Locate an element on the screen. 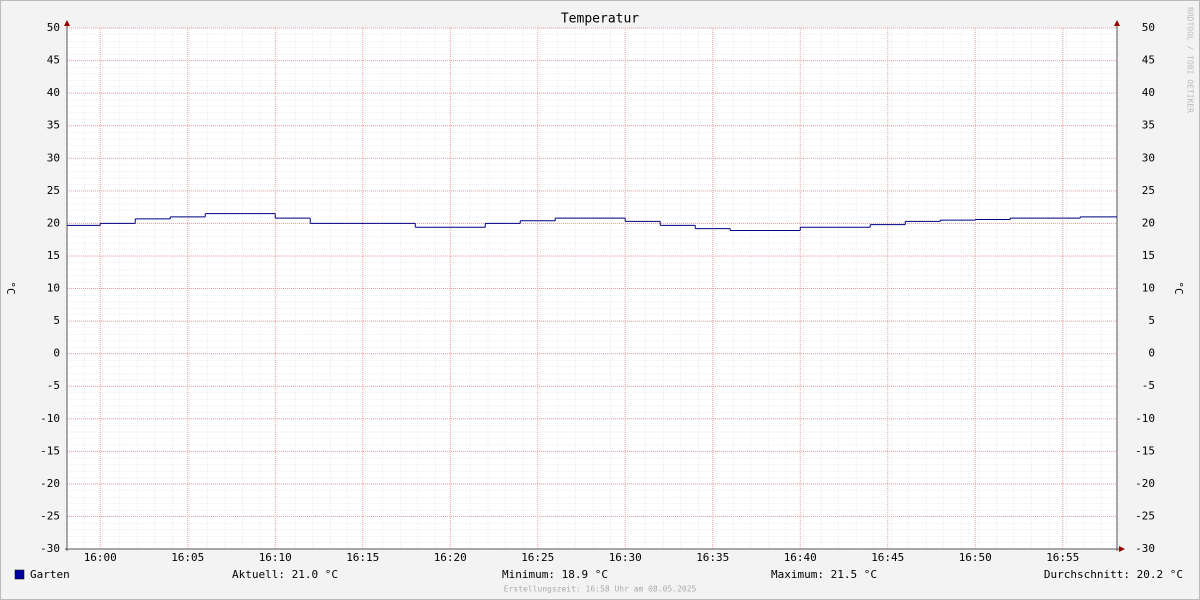 The width and height of the screenshot is (1200, 600). y2-tick-label: 0 is located at coordinates (1151, 353).